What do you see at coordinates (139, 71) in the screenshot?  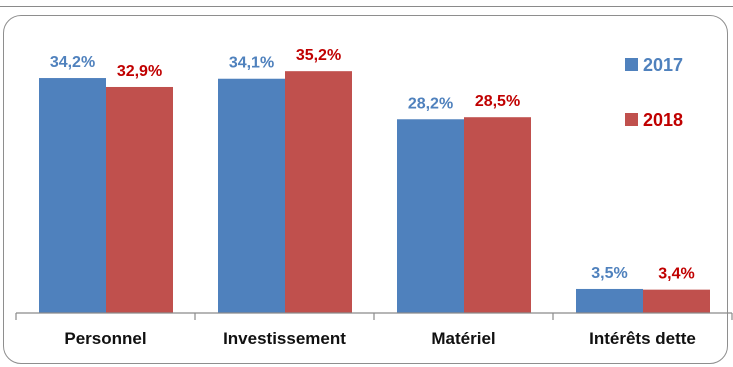 I see `value-label-personnel-2018: 32,9%` at bounding box center [139, 71].